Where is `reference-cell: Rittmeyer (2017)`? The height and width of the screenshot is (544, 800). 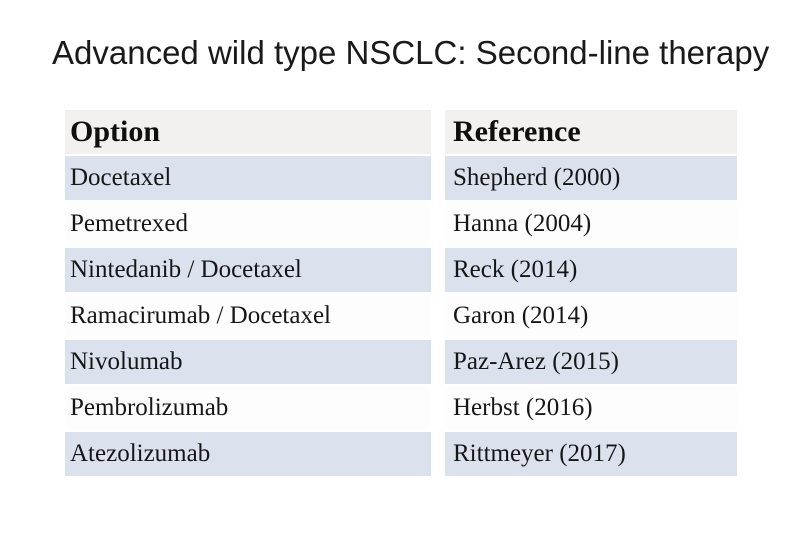 reference-cell: Rittmeyer (2017) is located at coordinates (591, 454).